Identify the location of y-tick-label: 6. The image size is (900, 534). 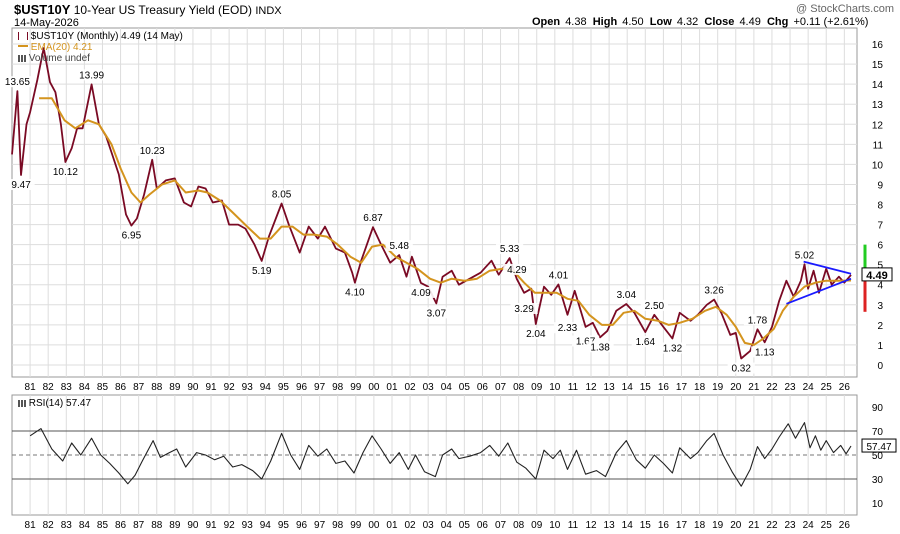
(880, 246).